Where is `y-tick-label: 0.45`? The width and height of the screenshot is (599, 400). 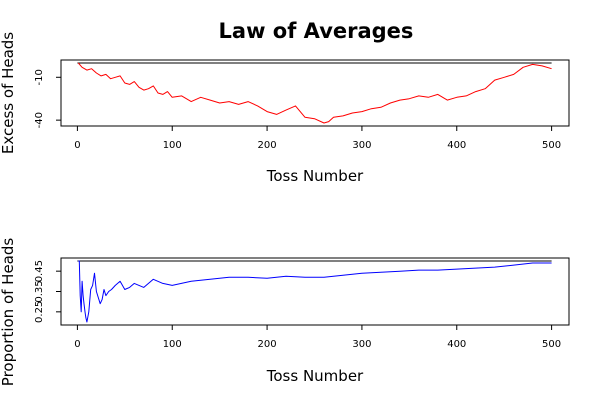 y-tick-label: 0.45 is located at coordinates (39, 271).